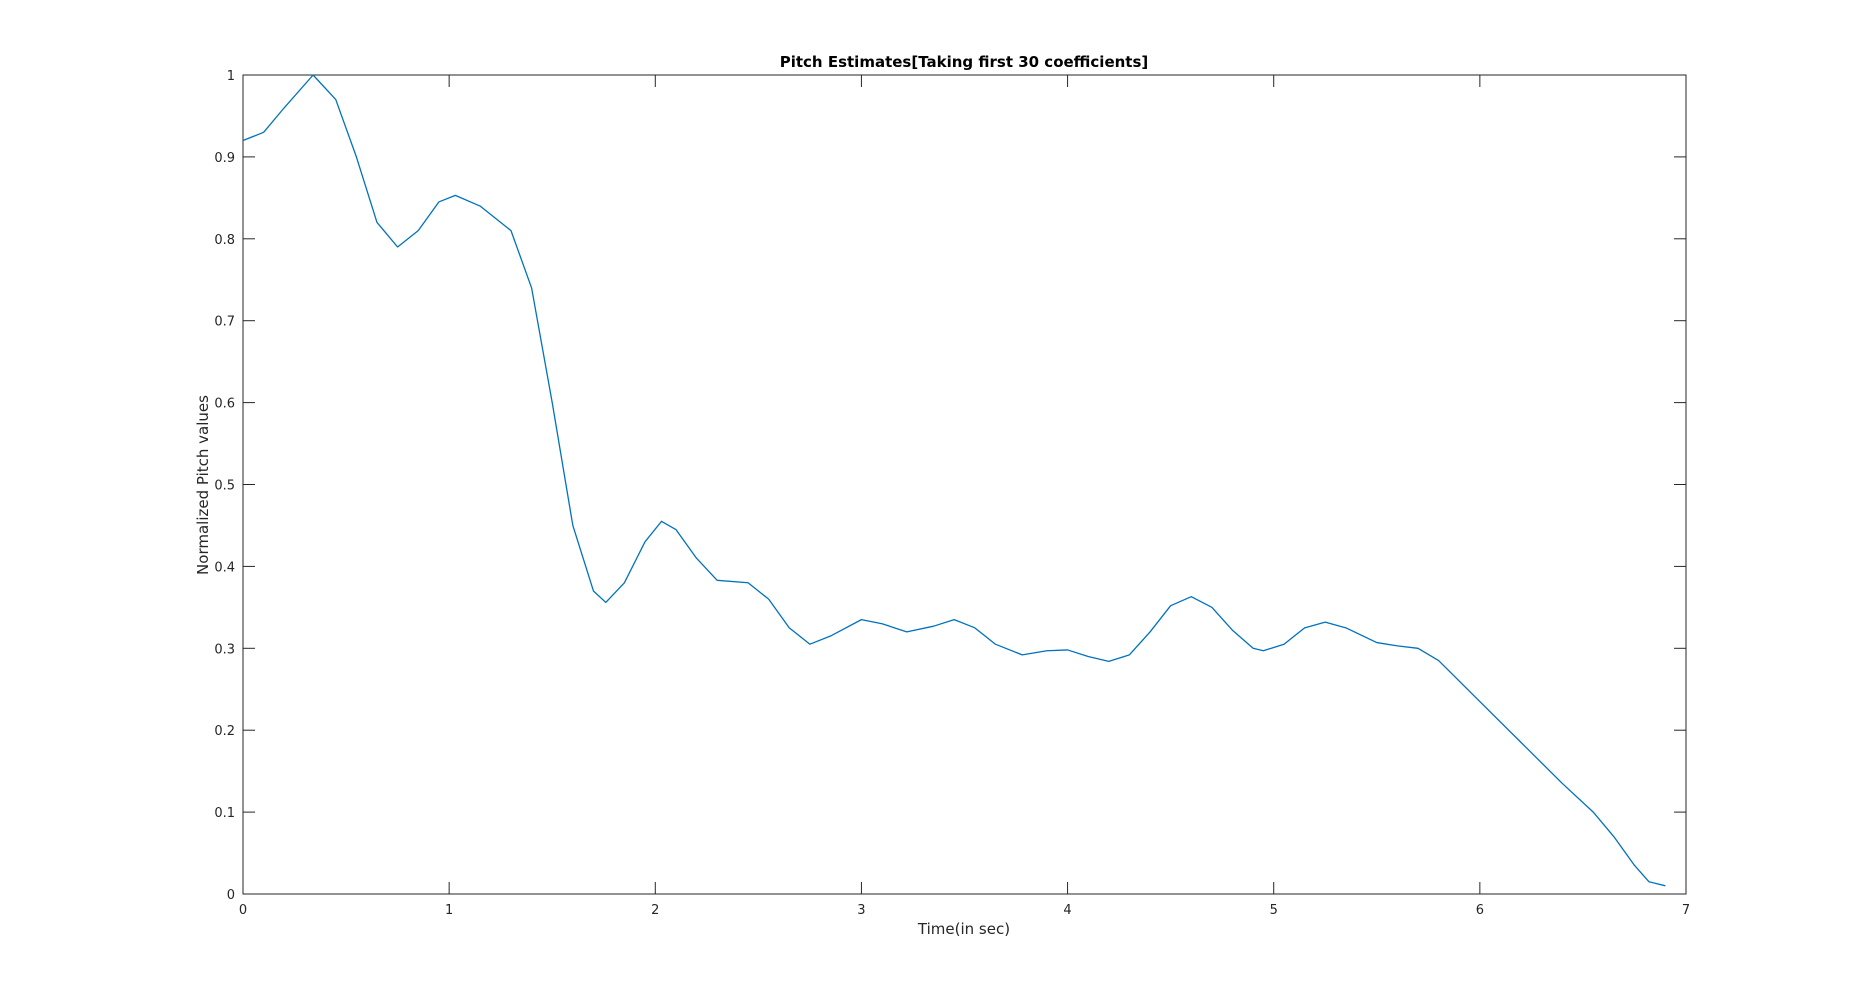  What do you see at coordinates (231, 895) in the screenshot?
I see `y-tick-label: 0` at bounding box center [231, 895].